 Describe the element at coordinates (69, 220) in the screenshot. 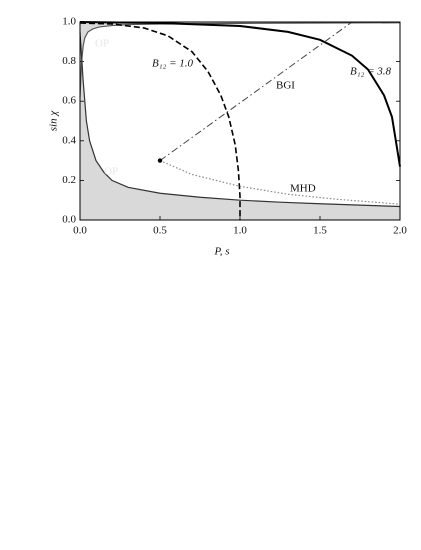

I see `y-tick-label: 0.0` at that location.